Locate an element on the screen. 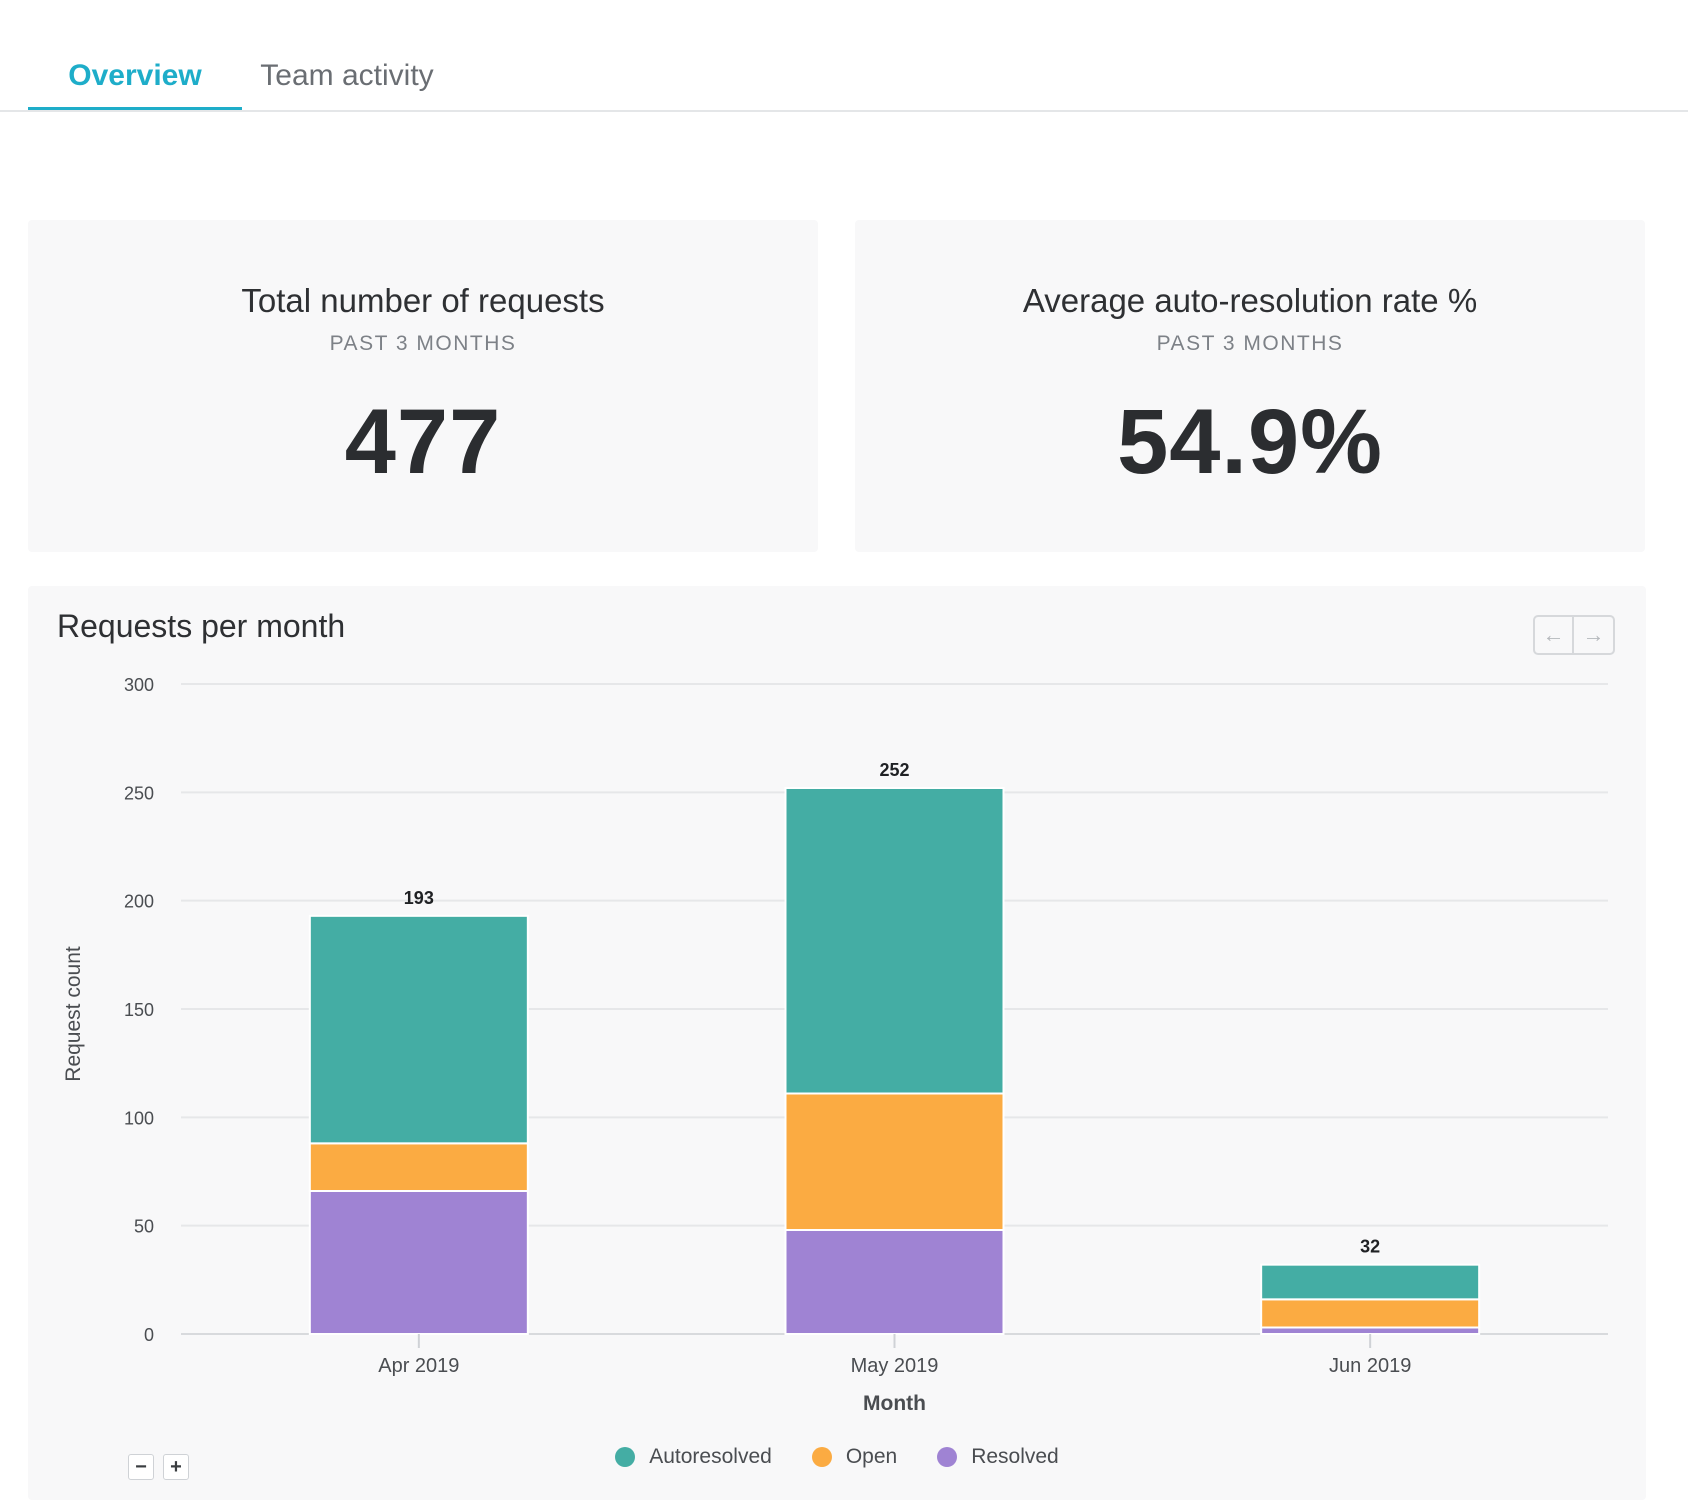 The image size is (1688, 1500). arrow-left-icon: ← is located at coordinates (1553, 634).